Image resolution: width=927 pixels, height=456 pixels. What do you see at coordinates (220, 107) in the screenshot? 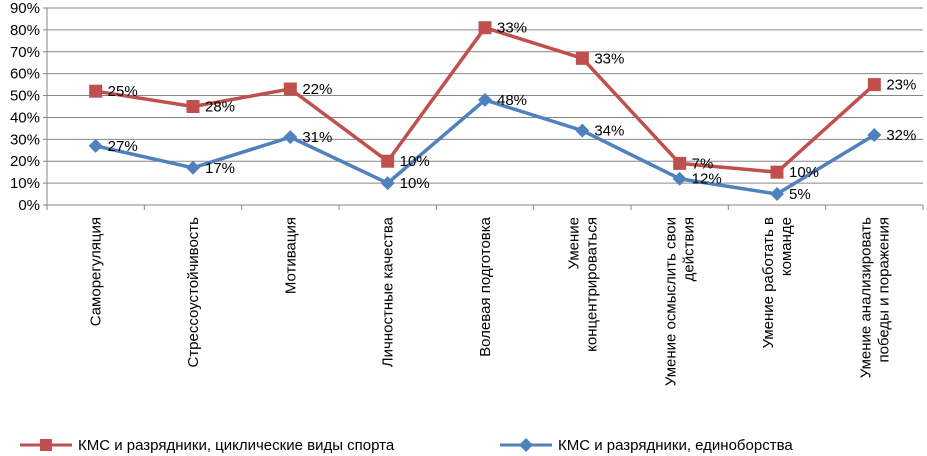
I see `data-label-series-1: 28%` at bounding box center [220, 107].